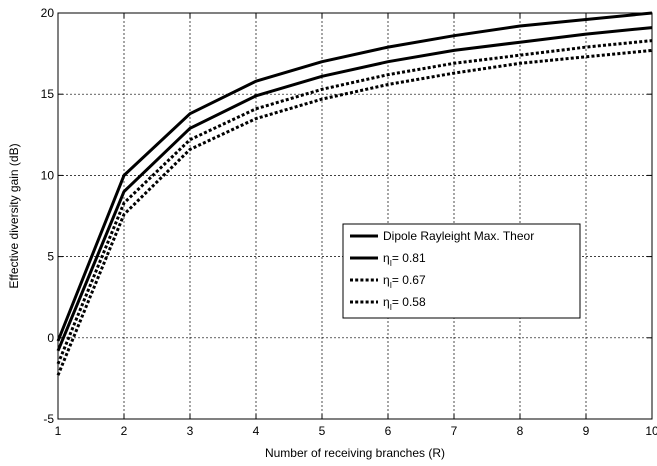 The height and width of the screenshot is (466, 657). I want to click on x-tick-label: 7, so click(454, 431).